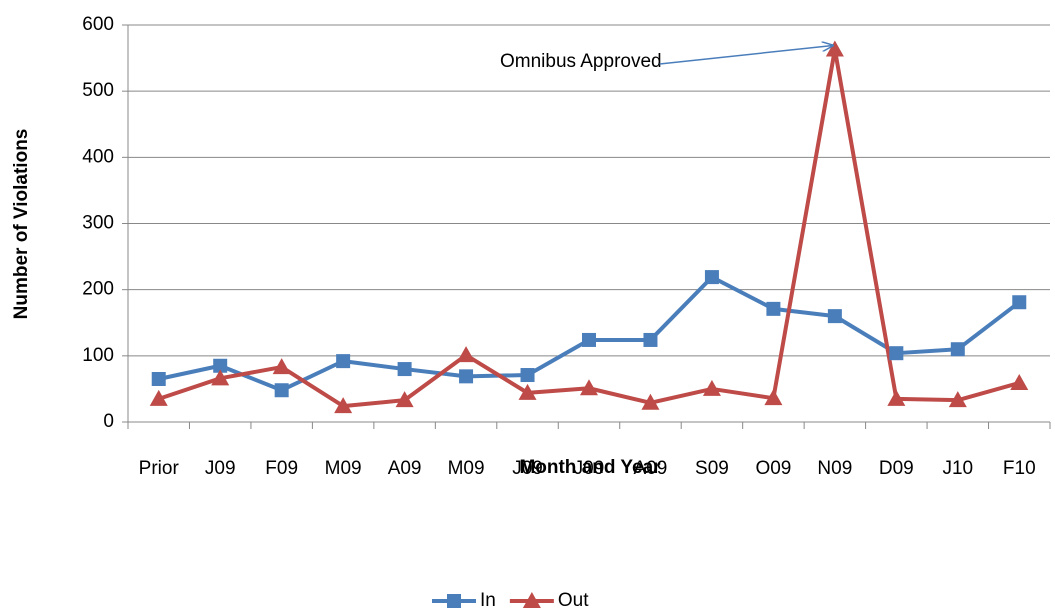 The width and height of the screenshot is (1055, 611). What do you see at coordinates (98, 223) in the screenshot?
I see `y-tick-label: 300` at bounding box center [98, 223].